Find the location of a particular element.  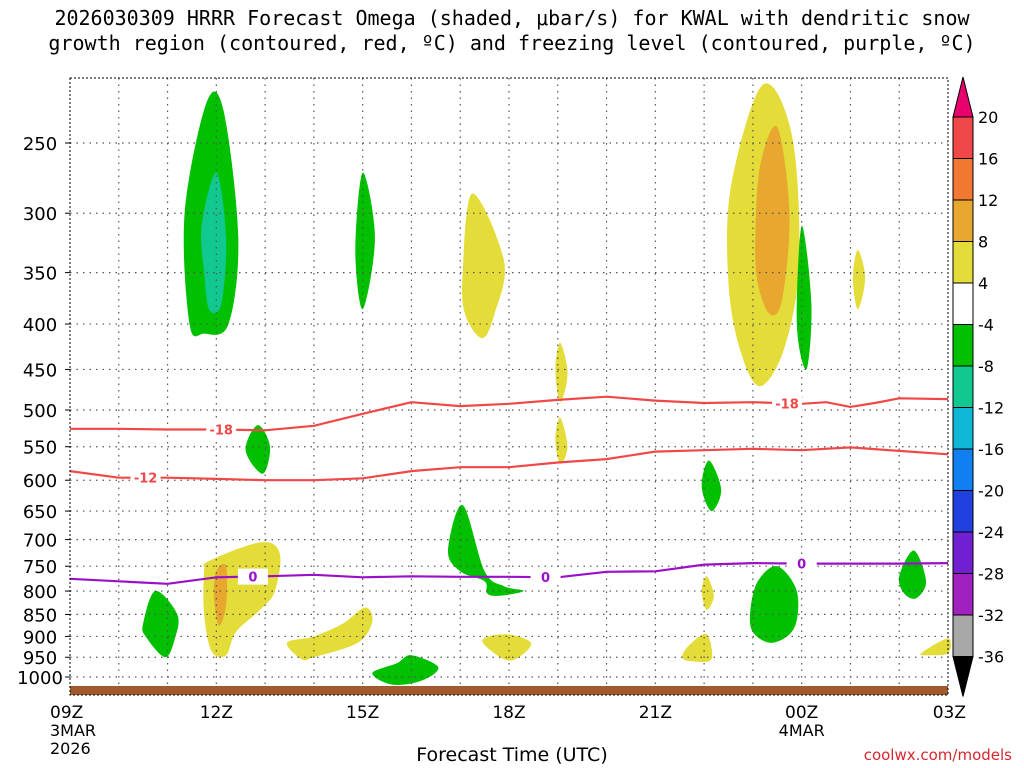

credit-link: coolwx.com/models is located at coordinates (937, 755).